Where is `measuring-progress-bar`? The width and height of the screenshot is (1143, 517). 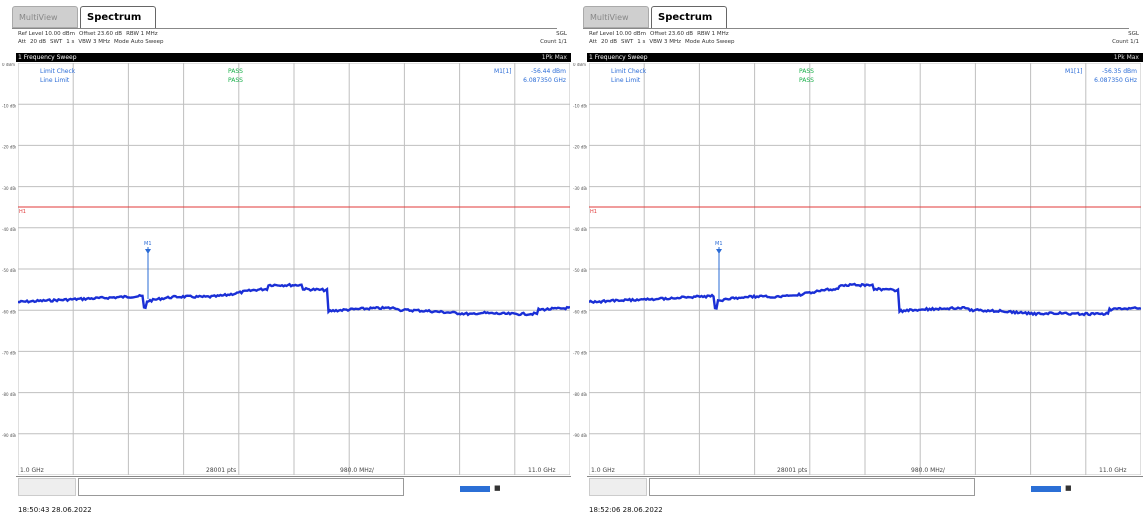 measuring-progress-bar is located at coordinates (475, 489).